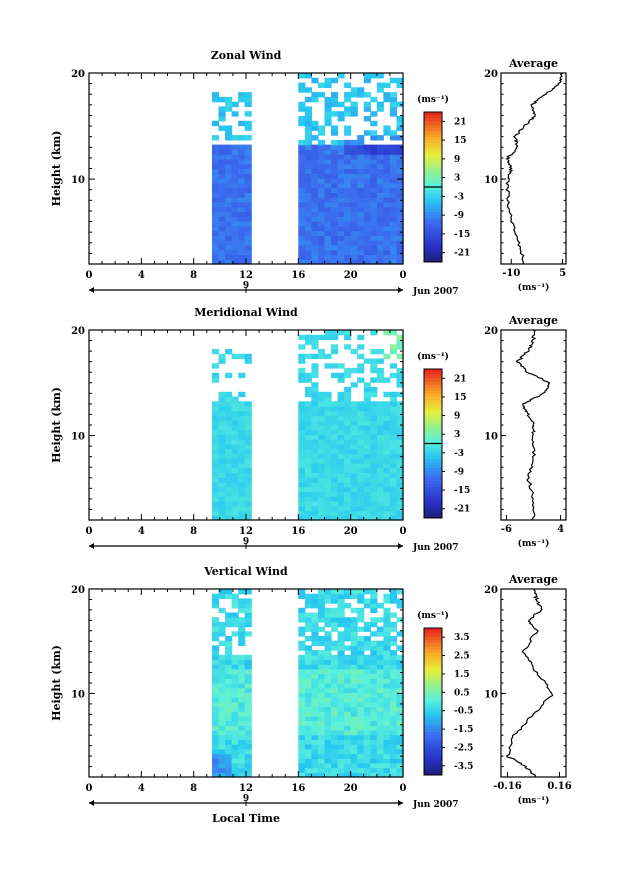  What do you see at coordinates (433, 356) in the screenshot?
I see `colorbar-unit: (ms⁻¹)` at bounding box center [433, 356].